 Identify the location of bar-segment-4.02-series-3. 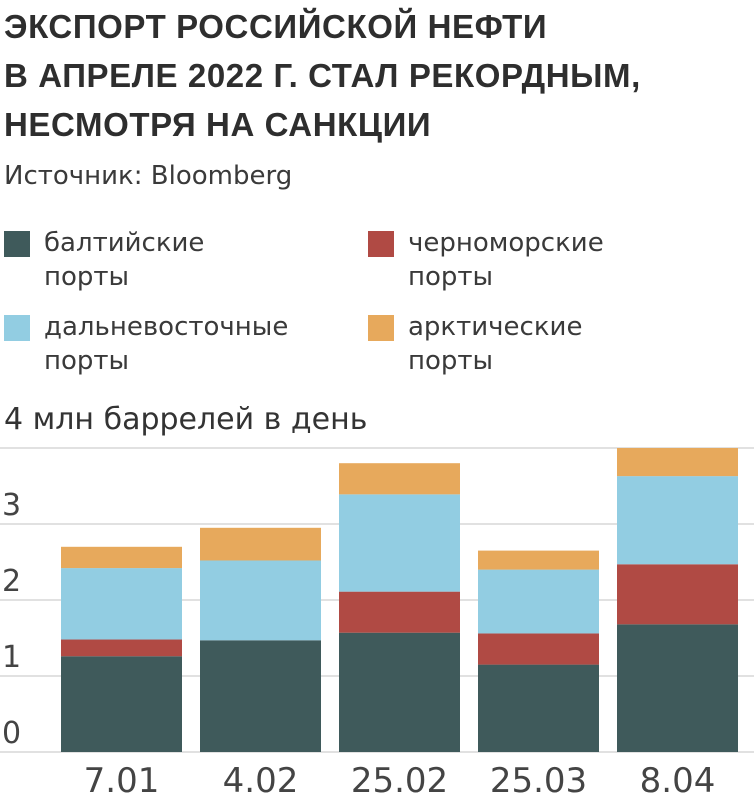
(260, 544).